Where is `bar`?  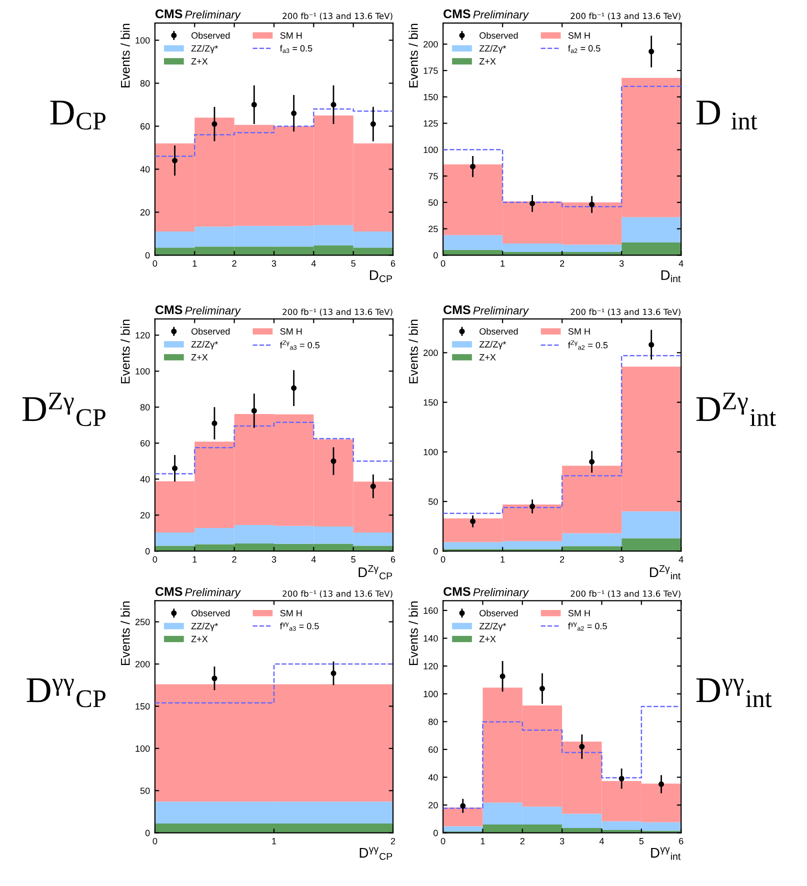
bar is located at coordinates (652, 230).